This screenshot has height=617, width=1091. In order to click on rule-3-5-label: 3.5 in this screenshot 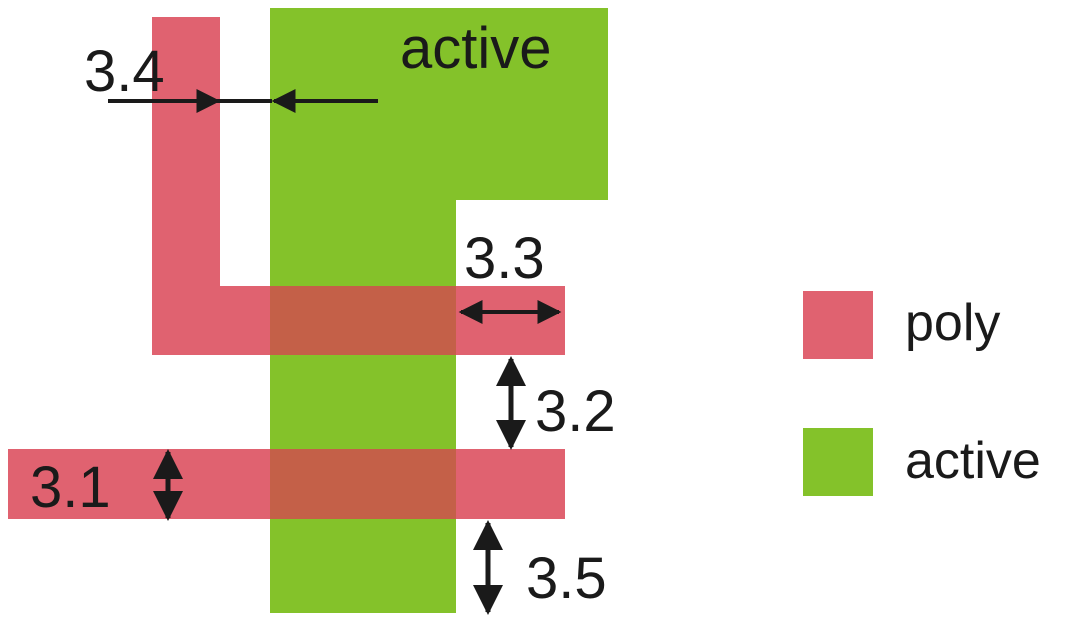, I will do `click(566, 578)`.